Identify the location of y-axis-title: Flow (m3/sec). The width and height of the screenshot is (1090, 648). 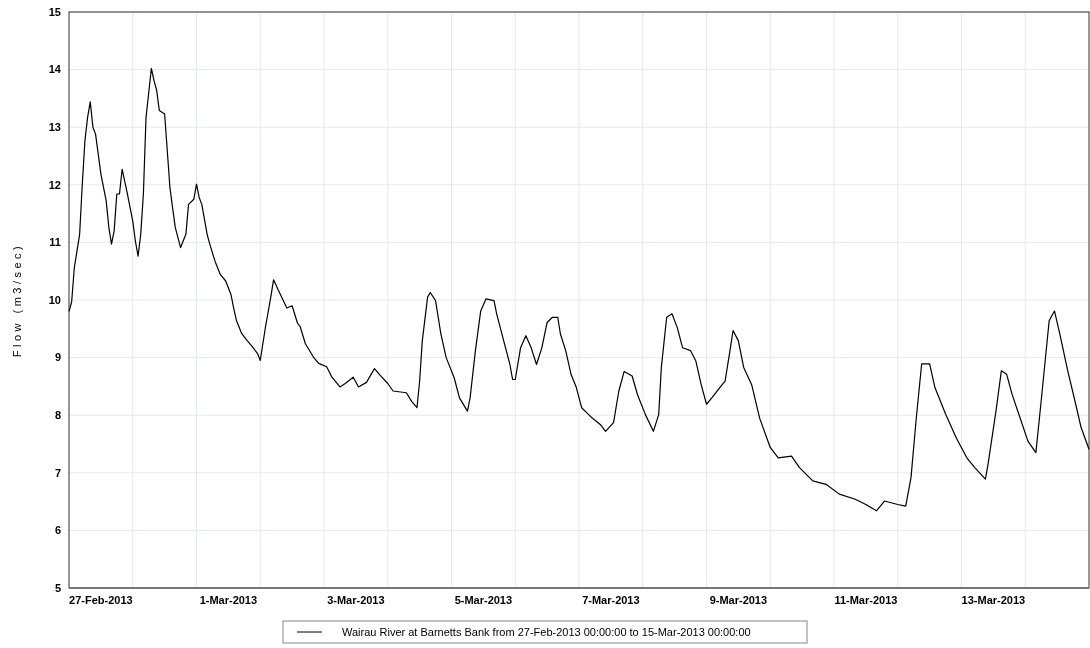
(17, 300).